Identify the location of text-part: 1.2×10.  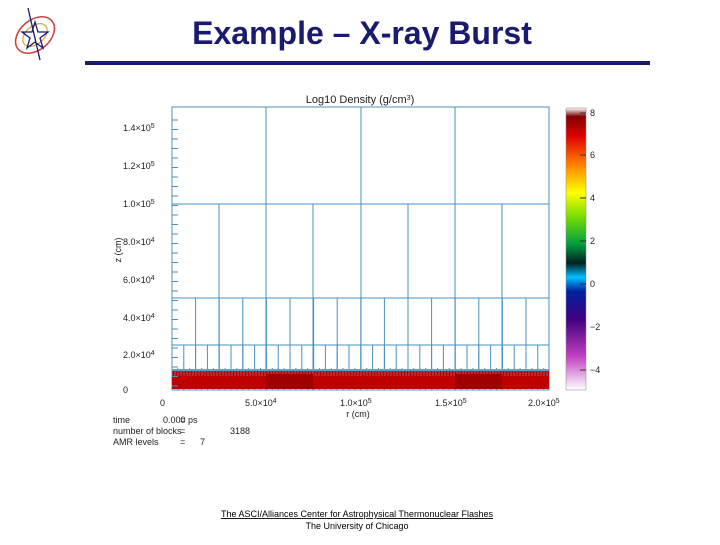
(137, 166).